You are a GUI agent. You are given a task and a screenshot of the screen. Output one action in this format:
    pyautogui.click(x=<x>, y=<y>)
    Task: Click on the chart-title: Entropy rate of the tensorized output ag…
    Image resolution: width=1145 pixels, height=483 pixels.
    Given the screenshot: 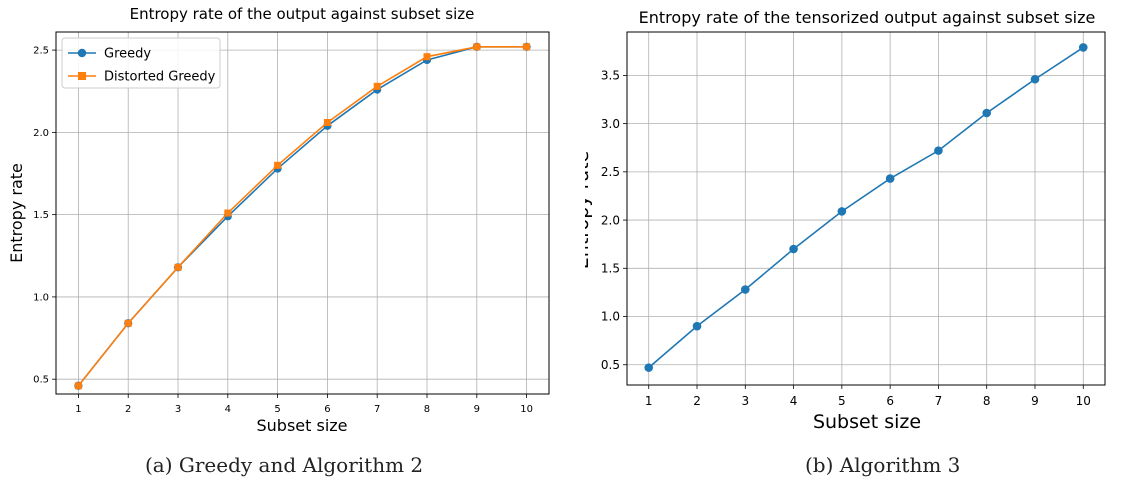 What is the action you would take?
    pyautogui.click(x=867, y=17)
    